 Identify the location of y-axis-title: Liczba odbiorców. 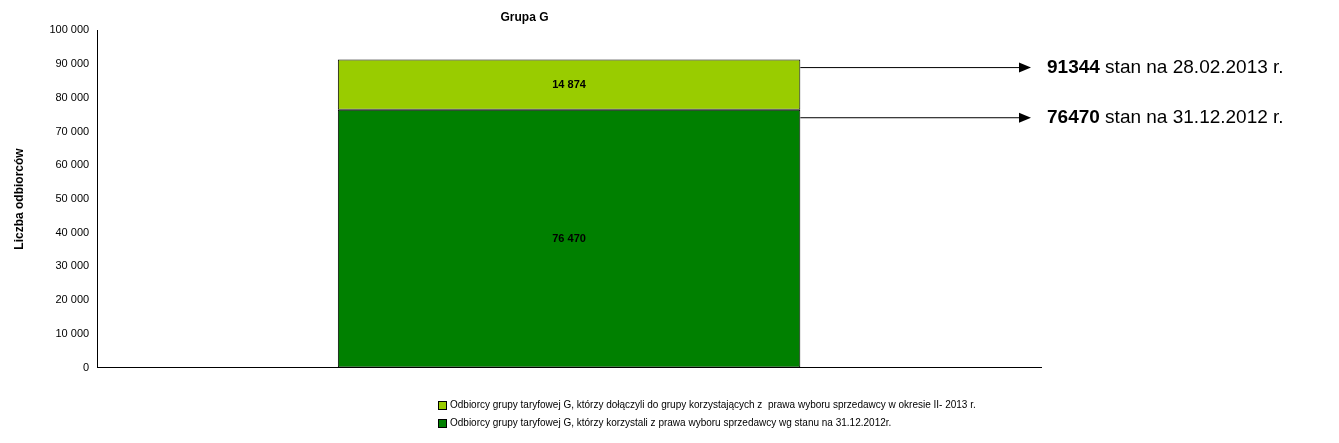
(18, 198).